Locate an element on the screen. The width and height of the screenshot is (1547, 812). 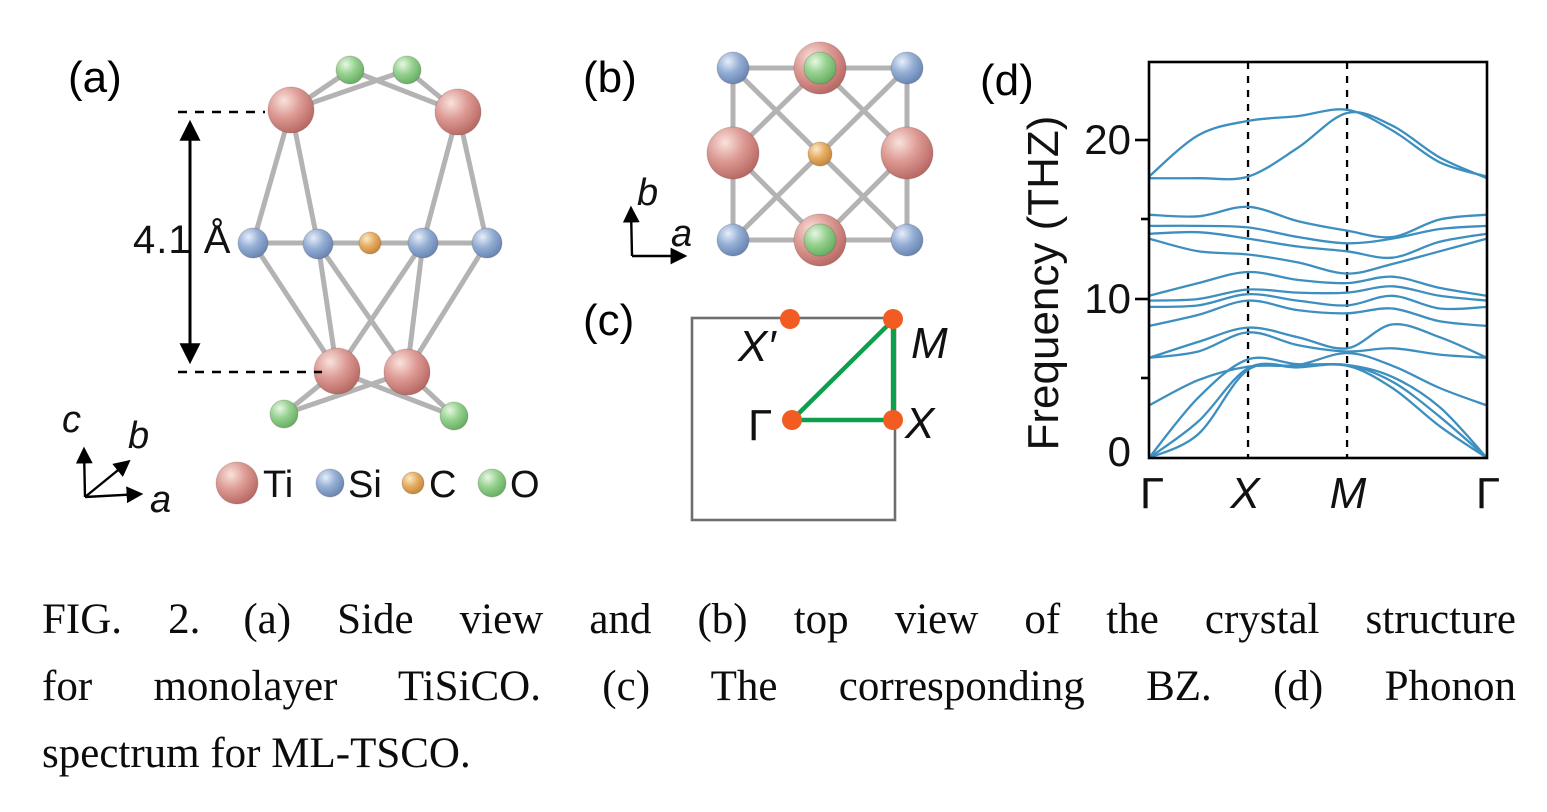
phonon-frame is located at coordinates (1318, 260).